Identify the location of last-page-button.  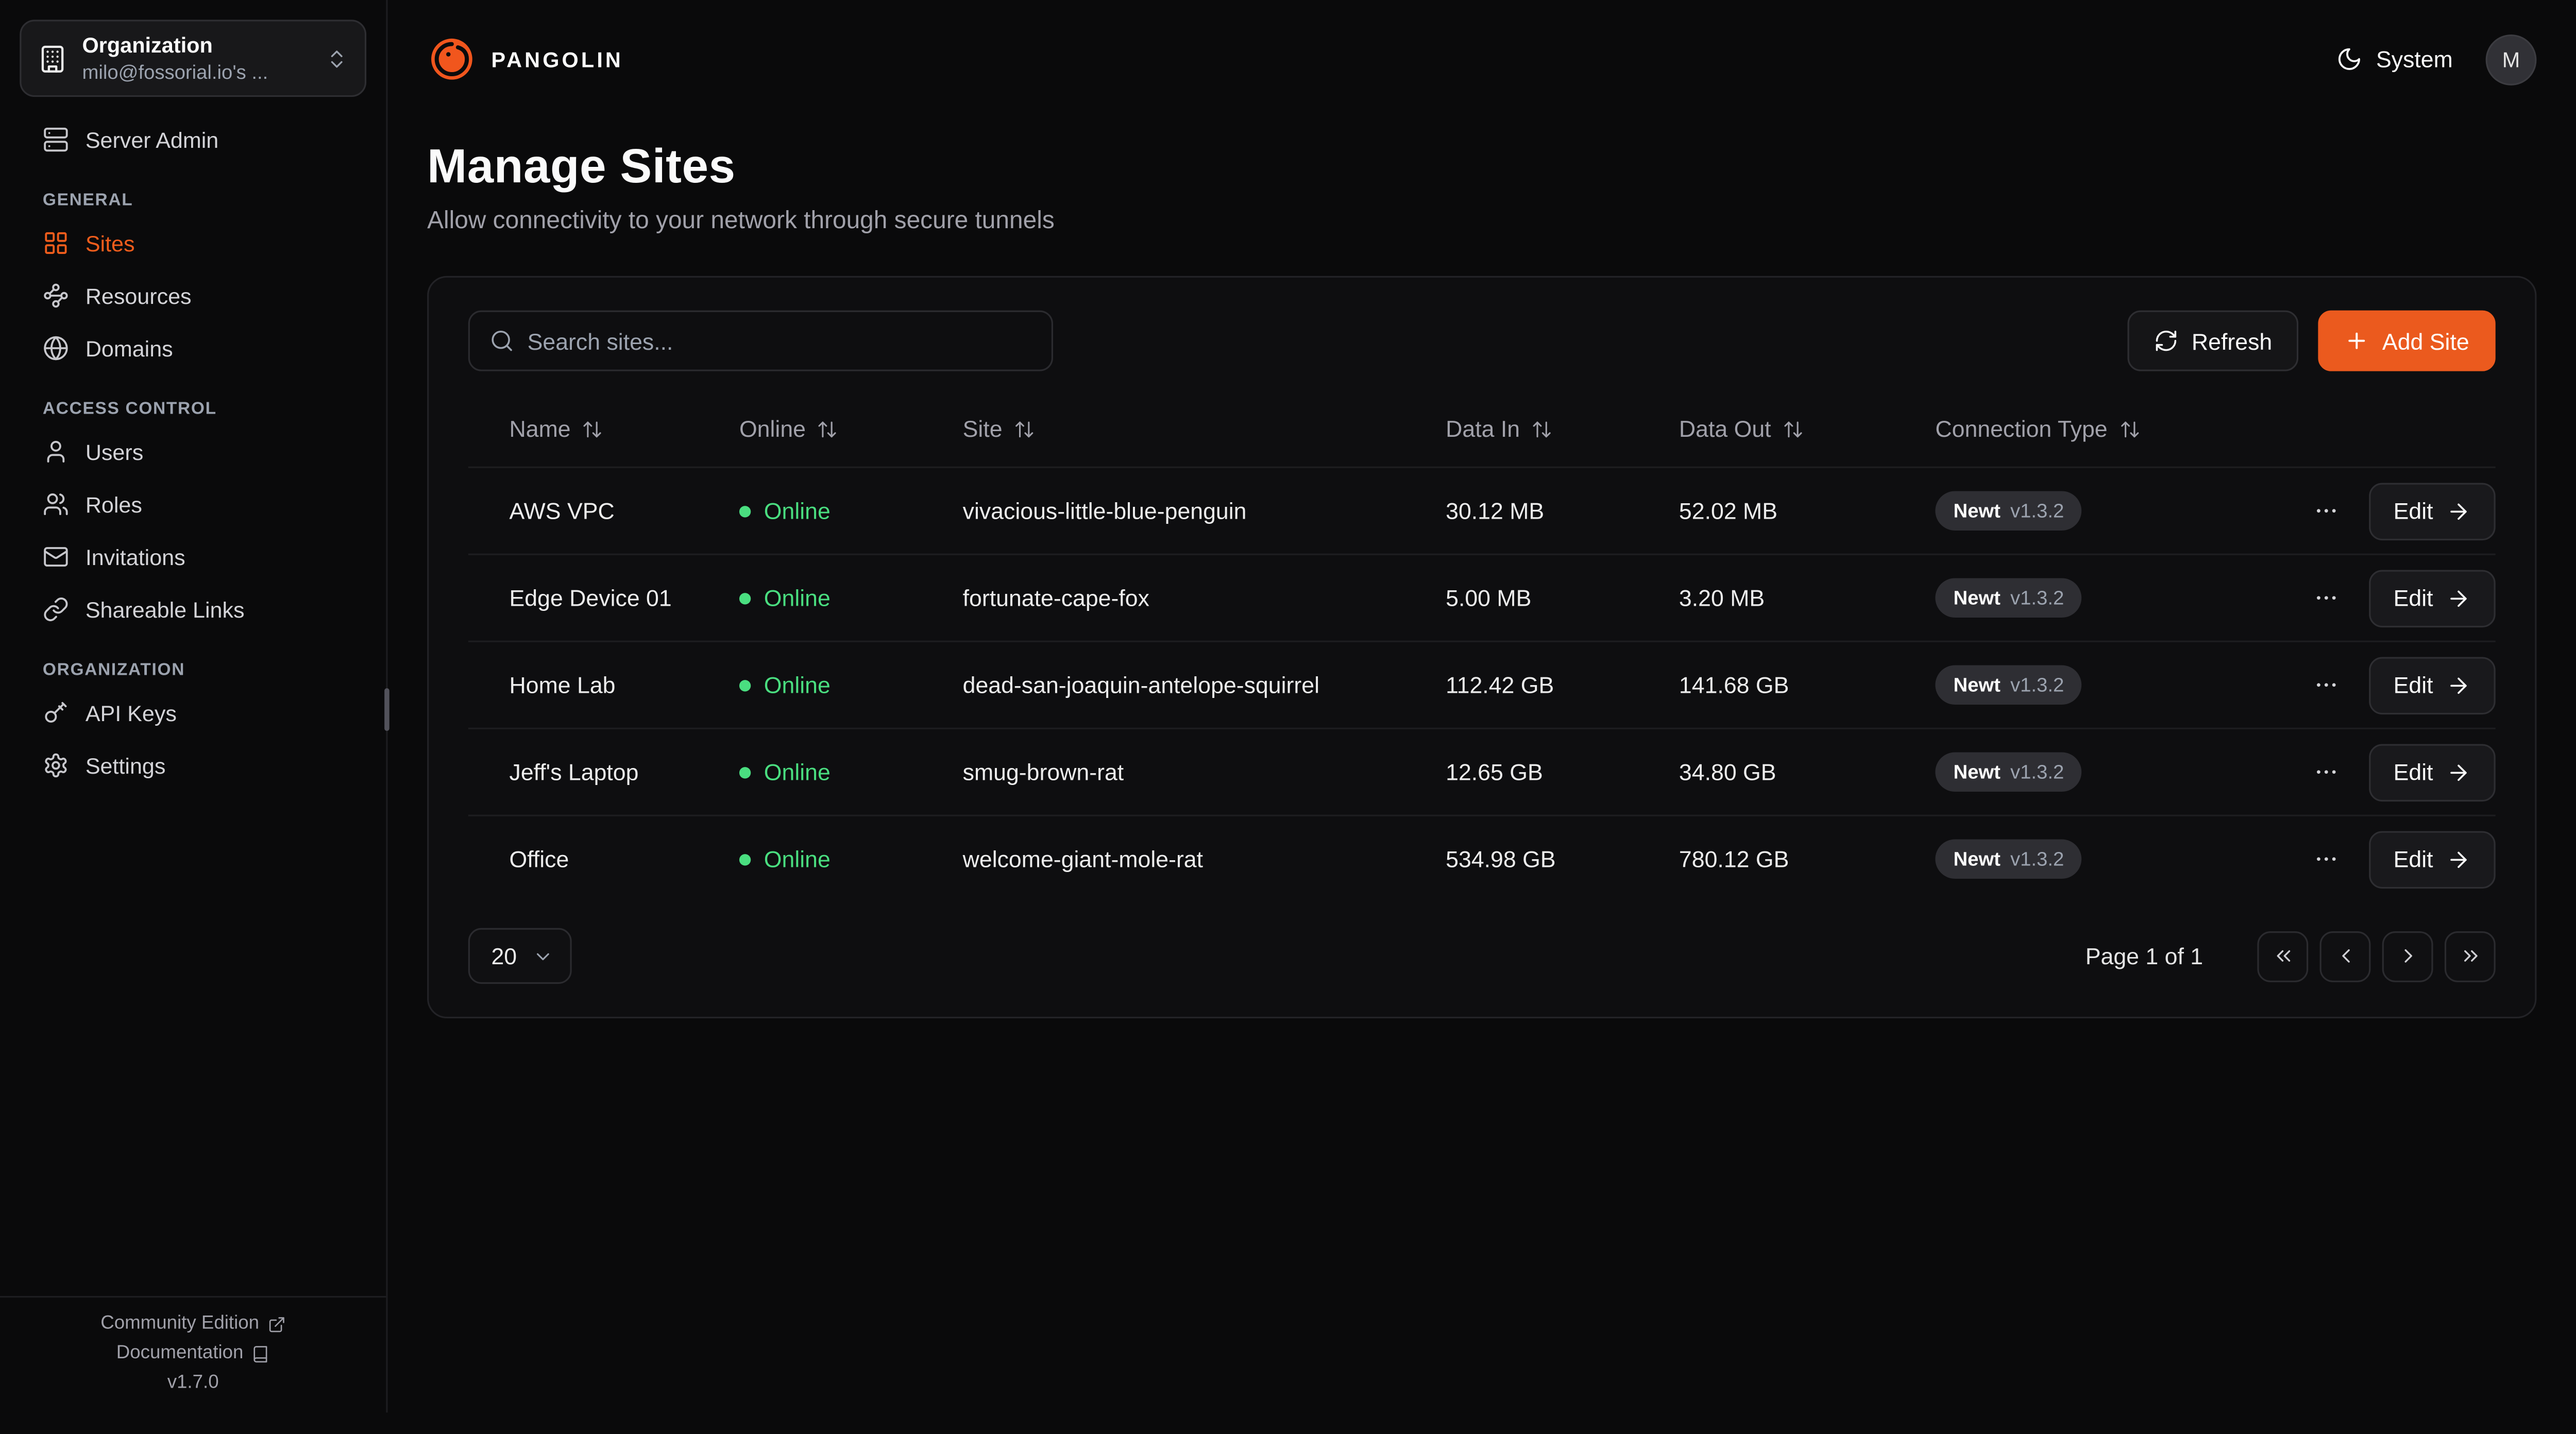
(2470, 956).